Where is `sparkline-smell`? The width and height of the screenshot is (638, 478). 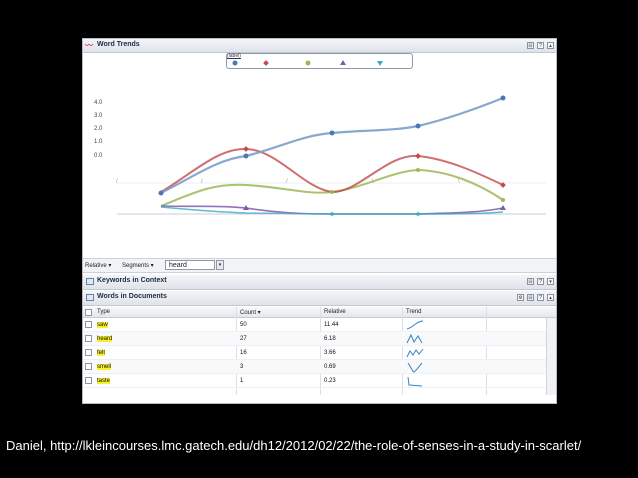 sparkline-smell is located at coordinates (415, 367).